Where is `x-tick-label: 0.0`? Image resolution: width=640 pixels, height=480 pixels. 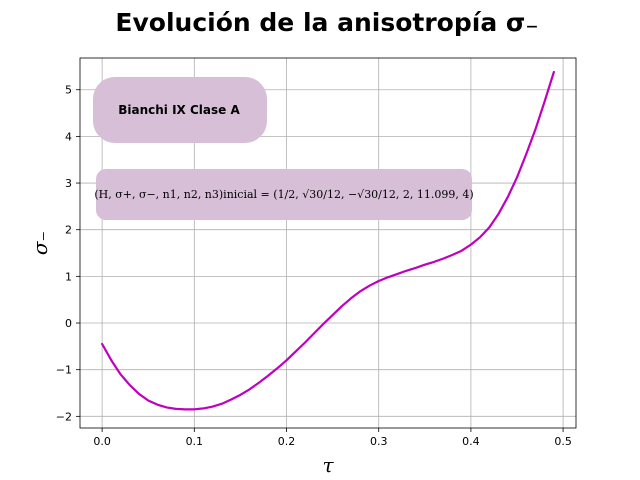
x-tick-label: 0.0 is located at coordinates (102, 441).